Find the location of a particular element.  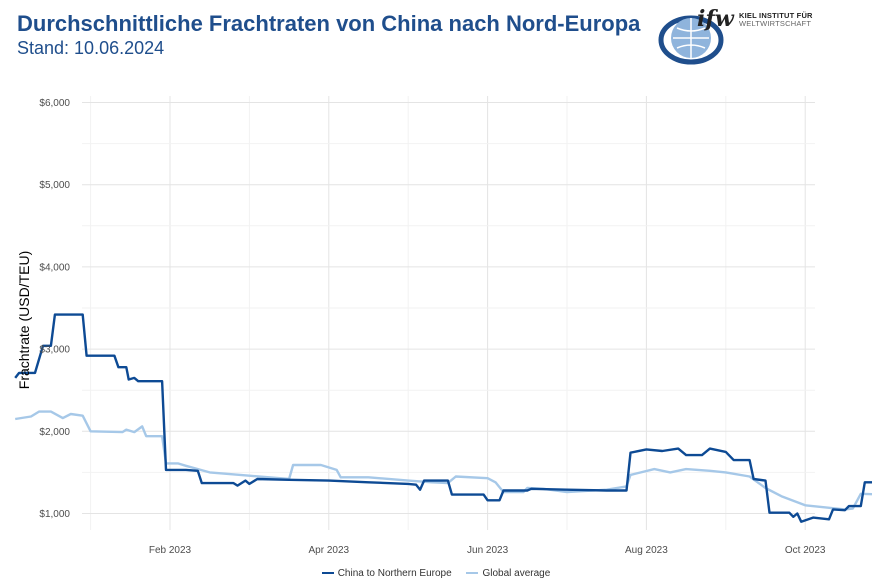

legend-swatch-global is located at coordinates (472, 573).